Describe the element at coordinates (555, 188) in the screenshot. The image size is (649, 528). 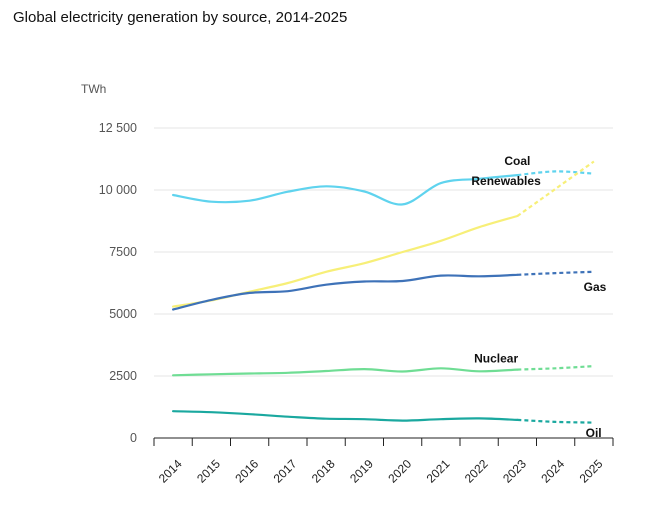
I see `series-projection-renewables` at that location.